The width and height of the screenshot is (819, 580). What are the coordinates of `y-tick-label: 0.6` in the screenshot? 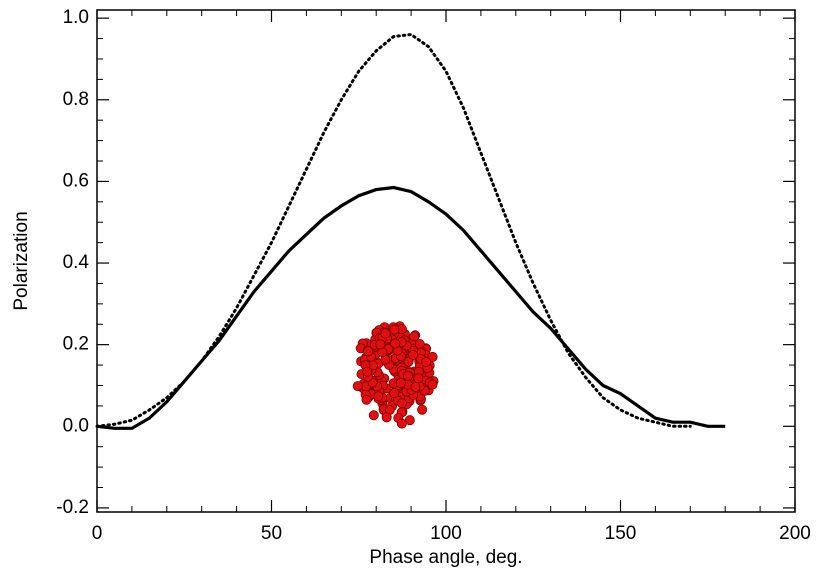 It's located at (76, 180).